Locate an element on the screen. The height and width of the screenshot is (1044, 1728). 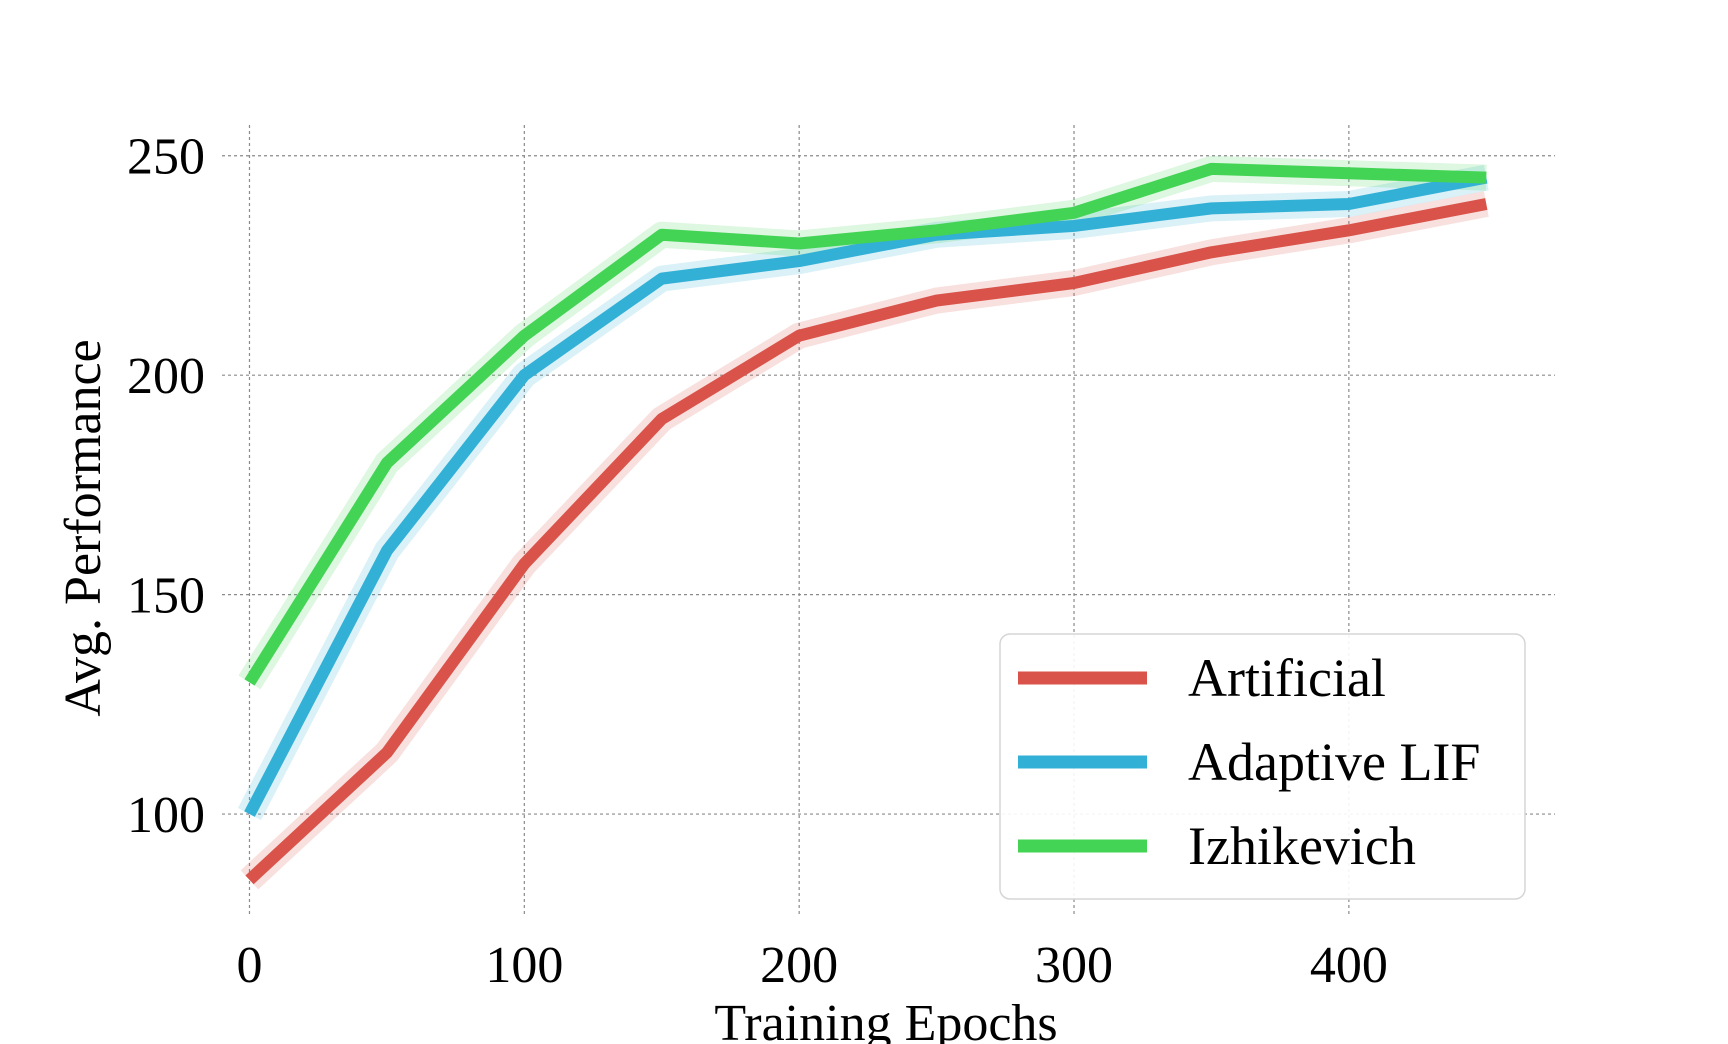
x-tick-labels: 0 100 200 300 400 is located at coordinates (811, 965).